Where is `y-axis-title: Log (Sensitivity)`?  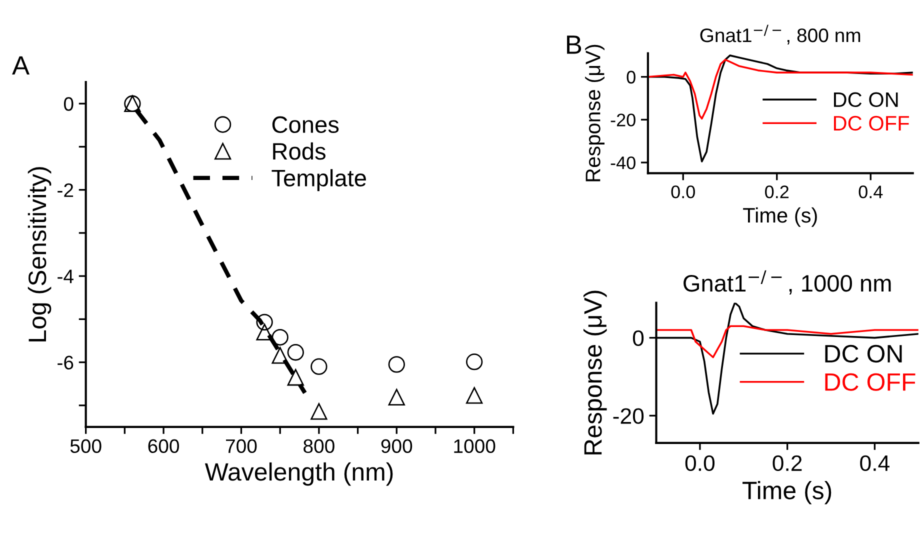
y-axis-title: Log (Sensitivity) is located at coordinates (40, 254).